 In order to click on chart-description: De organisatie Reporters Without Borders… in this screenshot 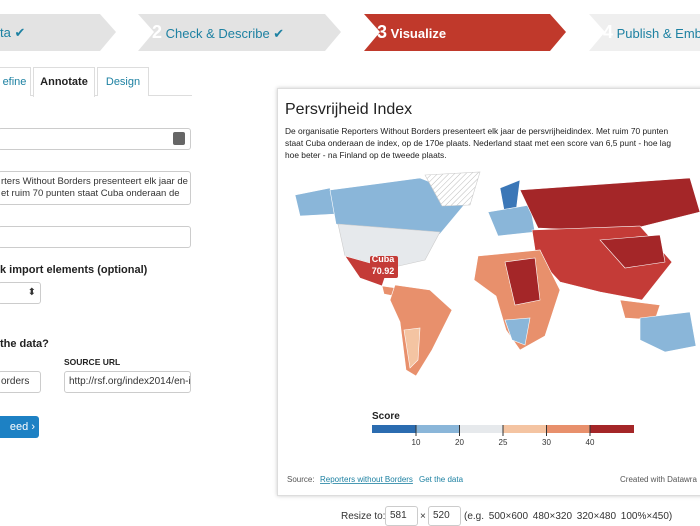, I will do `click(476, 131)`.